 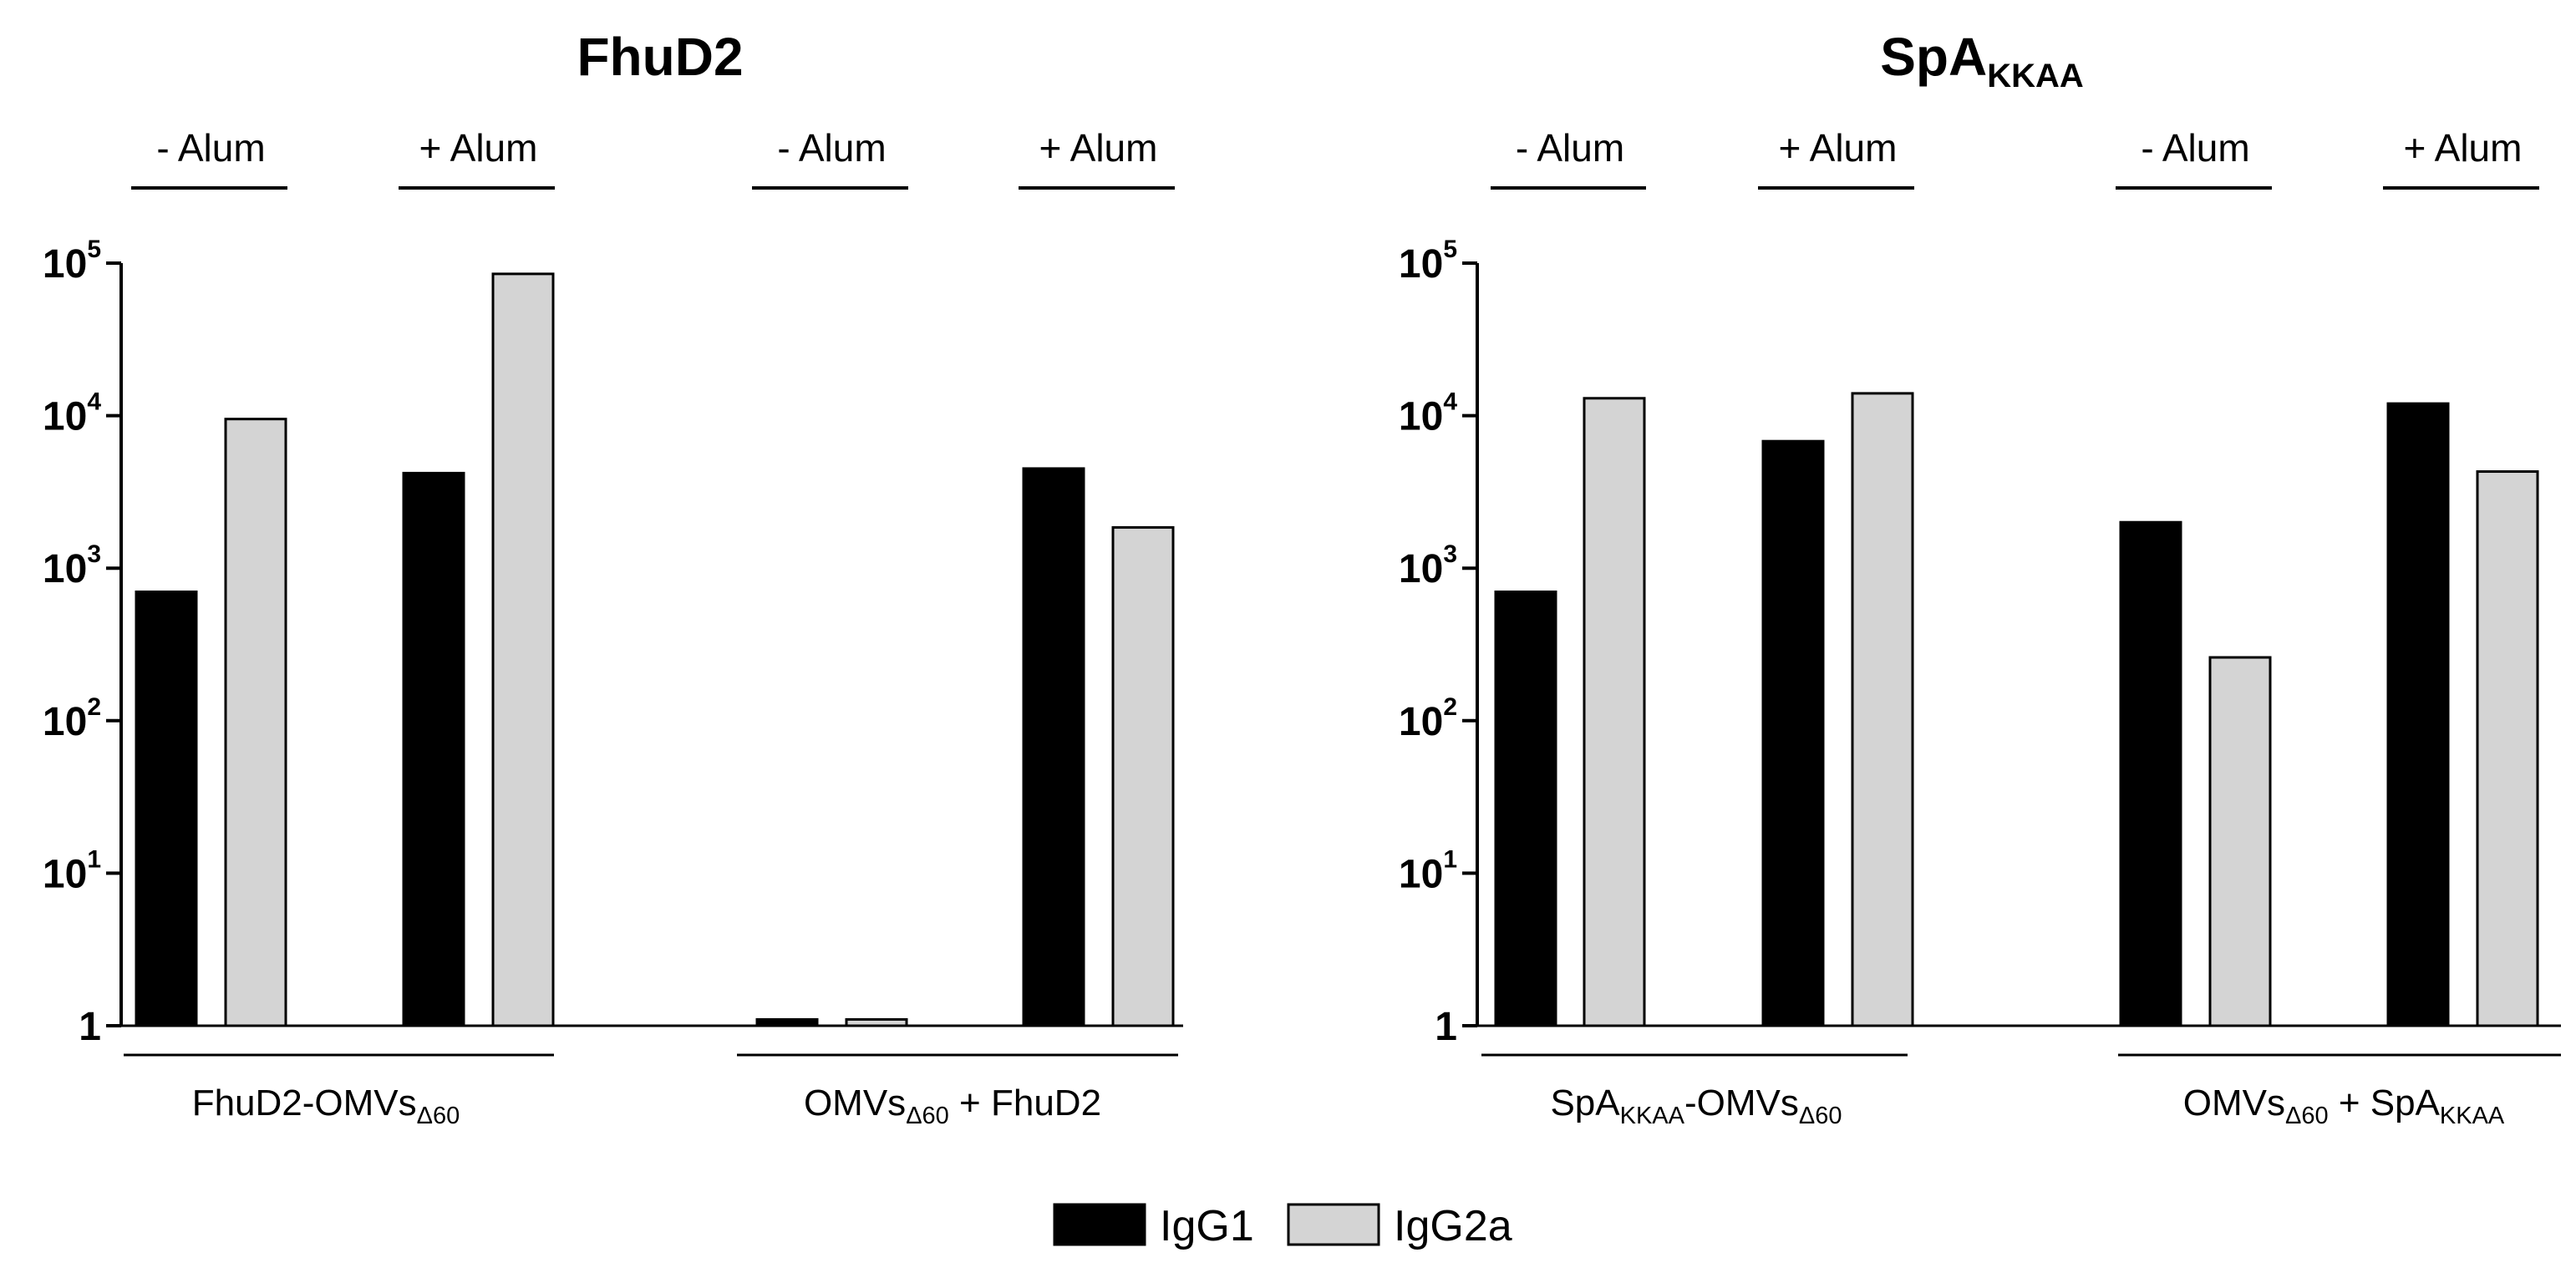 I want to click on group-label: OMVsΔ60 + SpAKKAA, so click(x=2344, y=1106).